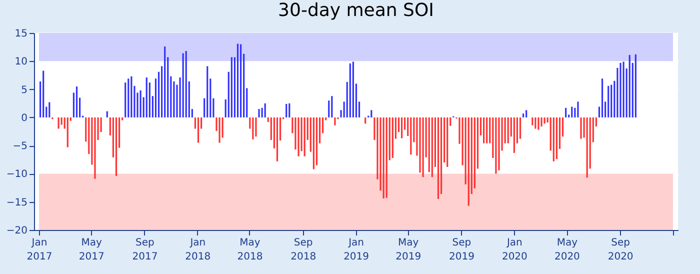 Image resolution: width=700 pixels, height=274 pixels. I want to click on y-tick-label: 0, so click(24, 118).